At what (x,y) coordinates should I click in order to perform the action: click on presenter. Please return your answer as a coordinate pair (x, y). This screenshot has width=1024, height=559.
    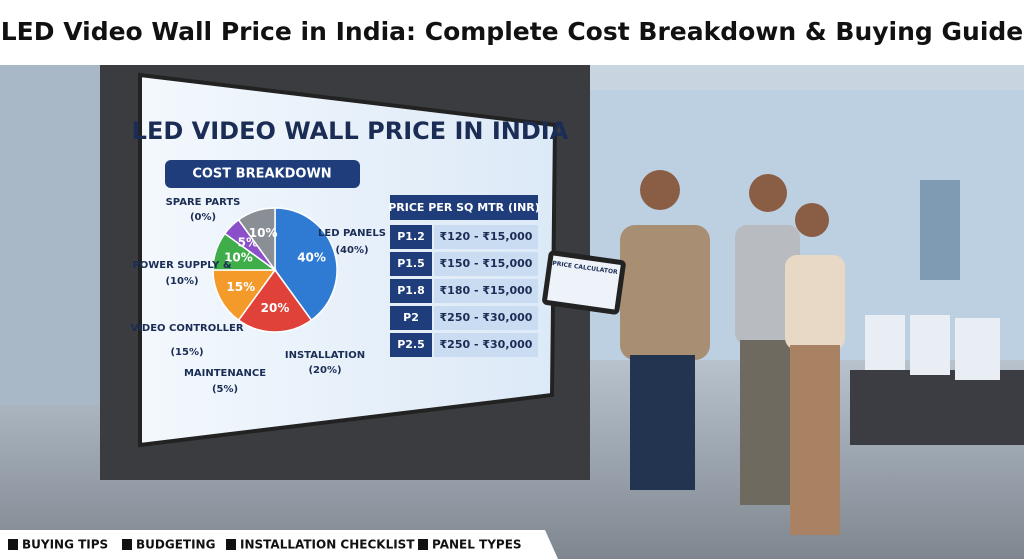
    Looking at the image, I should click on (665, 292).